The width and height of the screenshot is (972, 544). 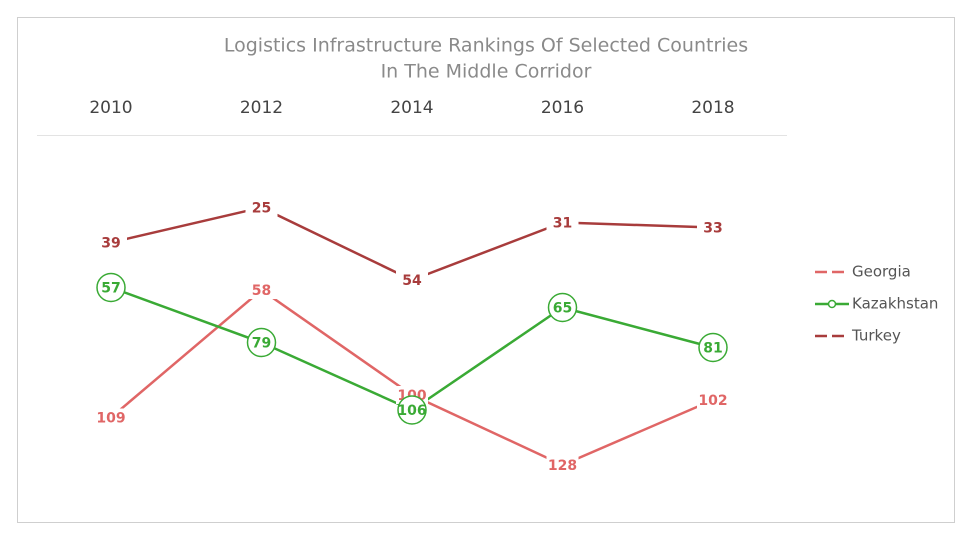 I want to click on data-label: 58, so click(x=261, y=291).